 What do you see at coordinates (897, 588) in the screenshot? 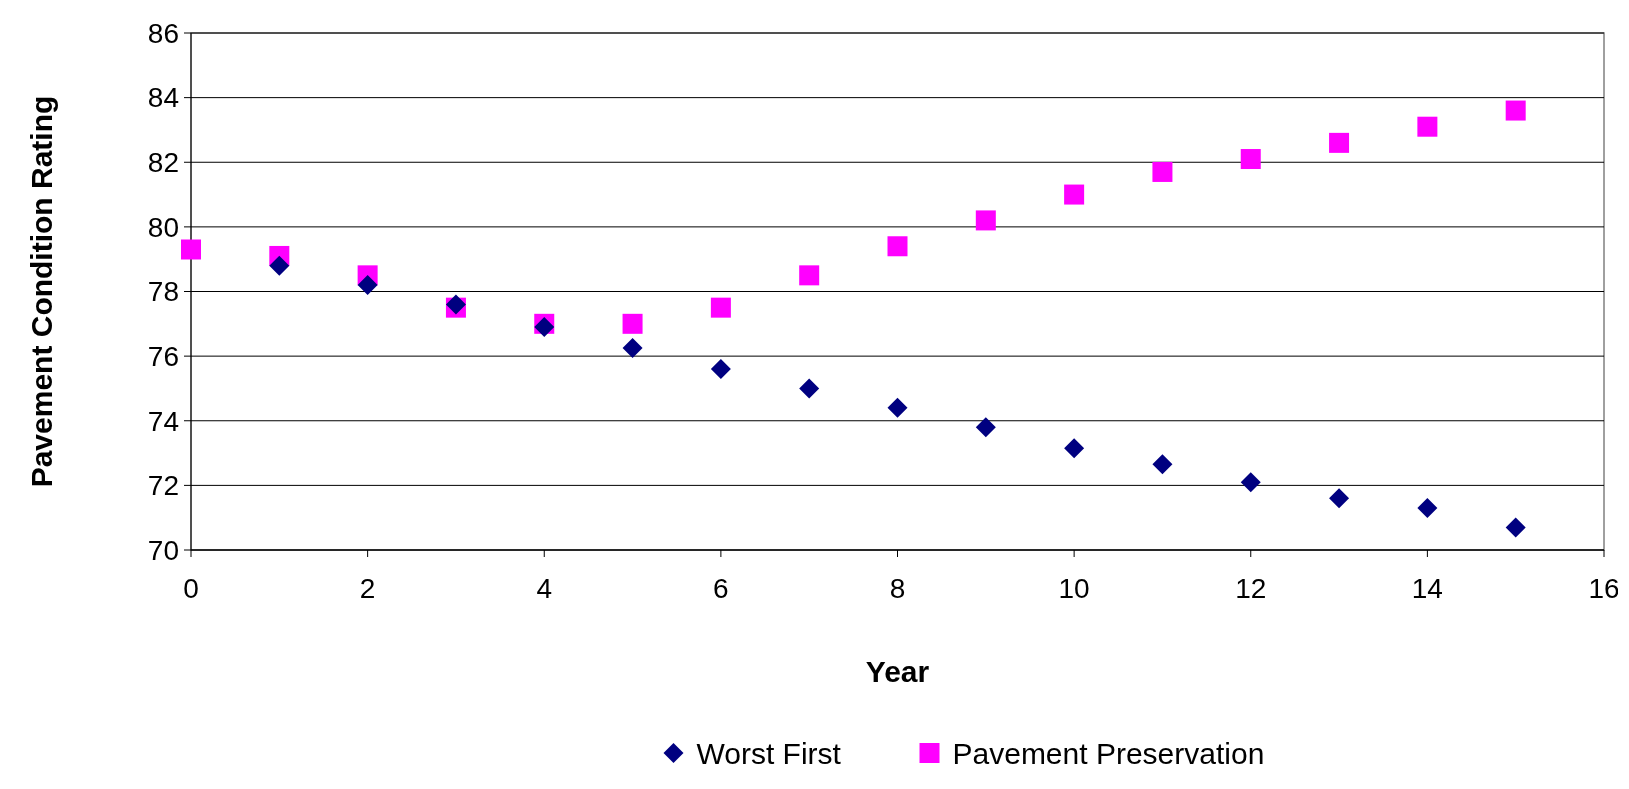
I see `x-tick-label: 8` at bounding box center [897, 588].